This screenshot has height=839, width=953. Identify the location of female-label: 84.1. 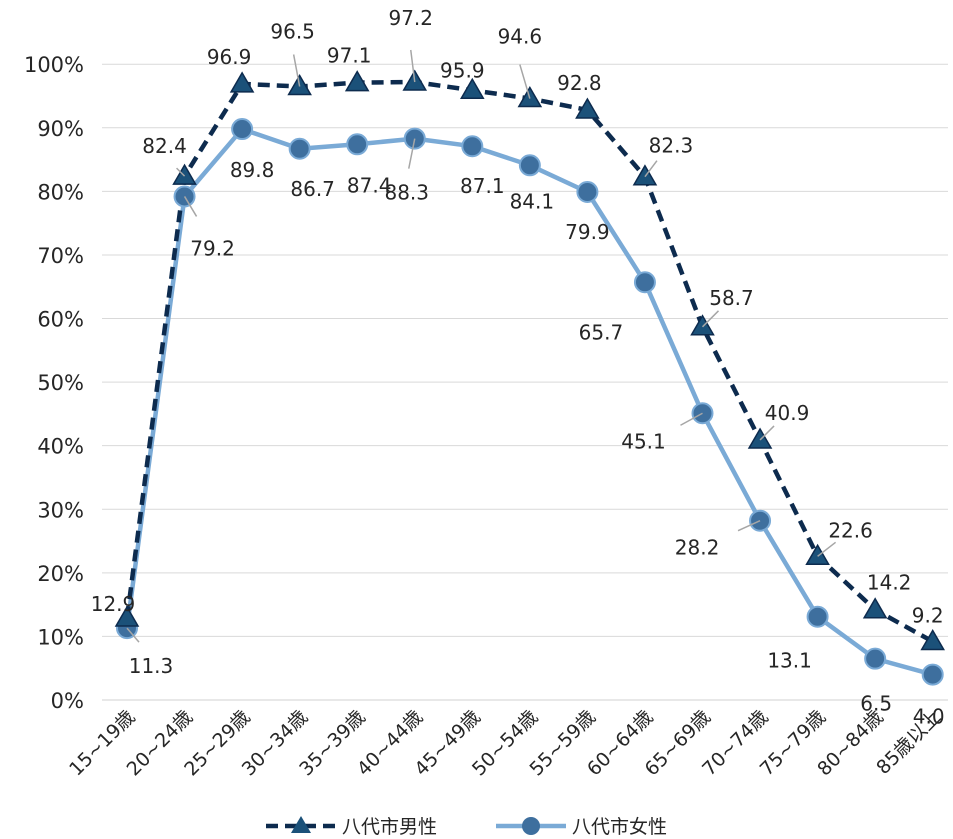
(532, 201).